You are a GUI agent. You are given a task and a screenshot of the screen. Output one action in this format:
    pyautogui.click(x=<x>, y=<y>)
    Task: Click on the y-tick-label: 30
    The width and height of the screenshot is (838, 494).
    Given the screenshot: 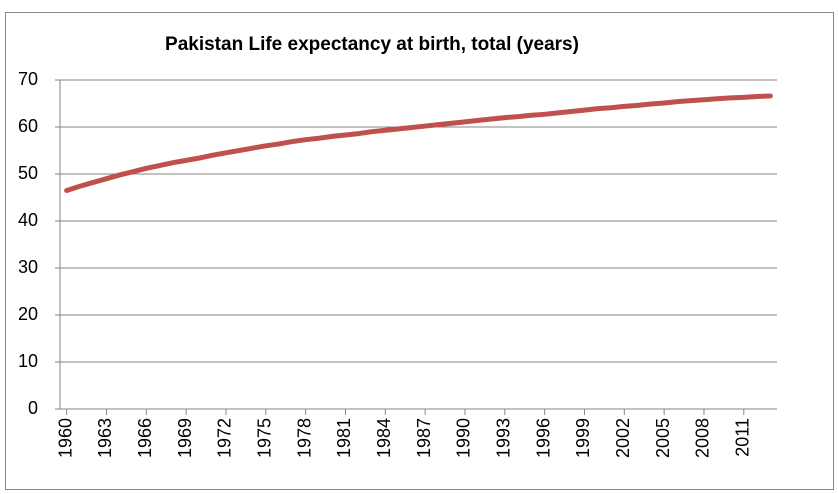 What is the action you would take?
    pyautogui.click(x=28, y=267)
    